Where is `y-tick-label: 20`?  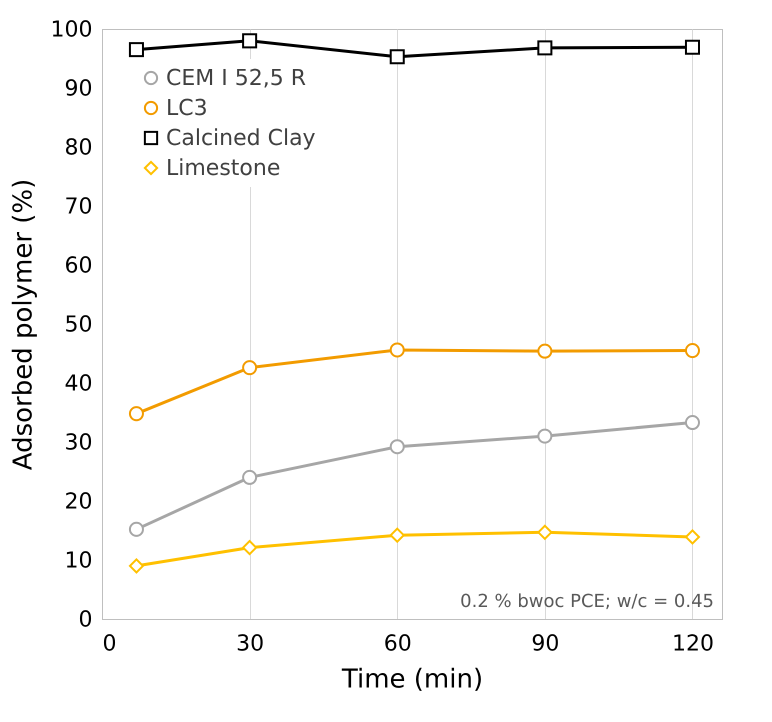 y-tick-label: 20 is located at coordinates (78, 502).